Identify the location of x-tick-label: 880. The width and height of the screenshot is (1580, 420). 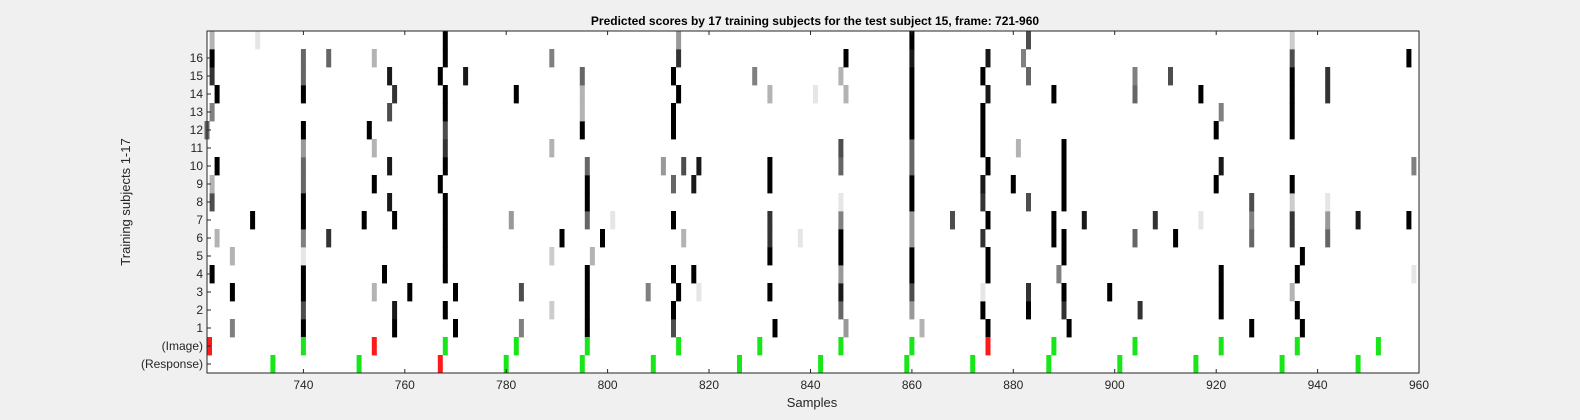
(1013, 385).